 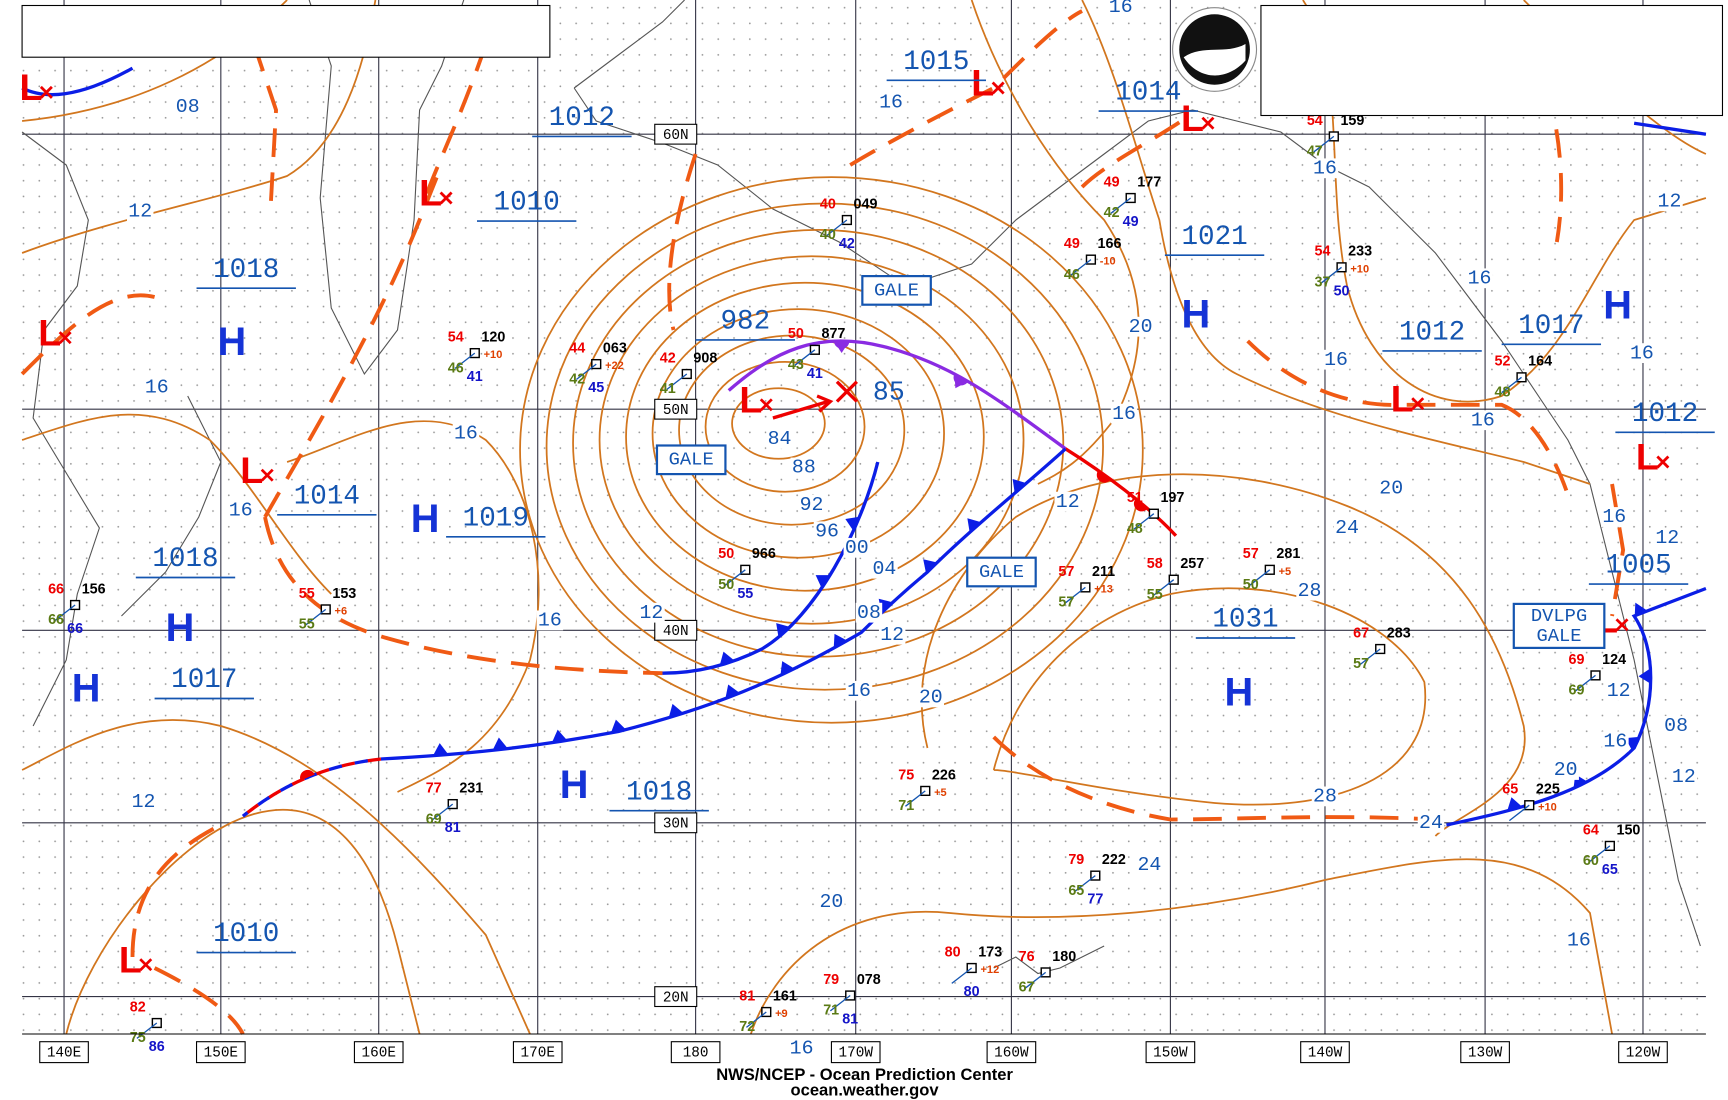 What do you see at coordinates (846, 391) in the screenshot?
I see `forecast-x` at bounding box center [846, 391].